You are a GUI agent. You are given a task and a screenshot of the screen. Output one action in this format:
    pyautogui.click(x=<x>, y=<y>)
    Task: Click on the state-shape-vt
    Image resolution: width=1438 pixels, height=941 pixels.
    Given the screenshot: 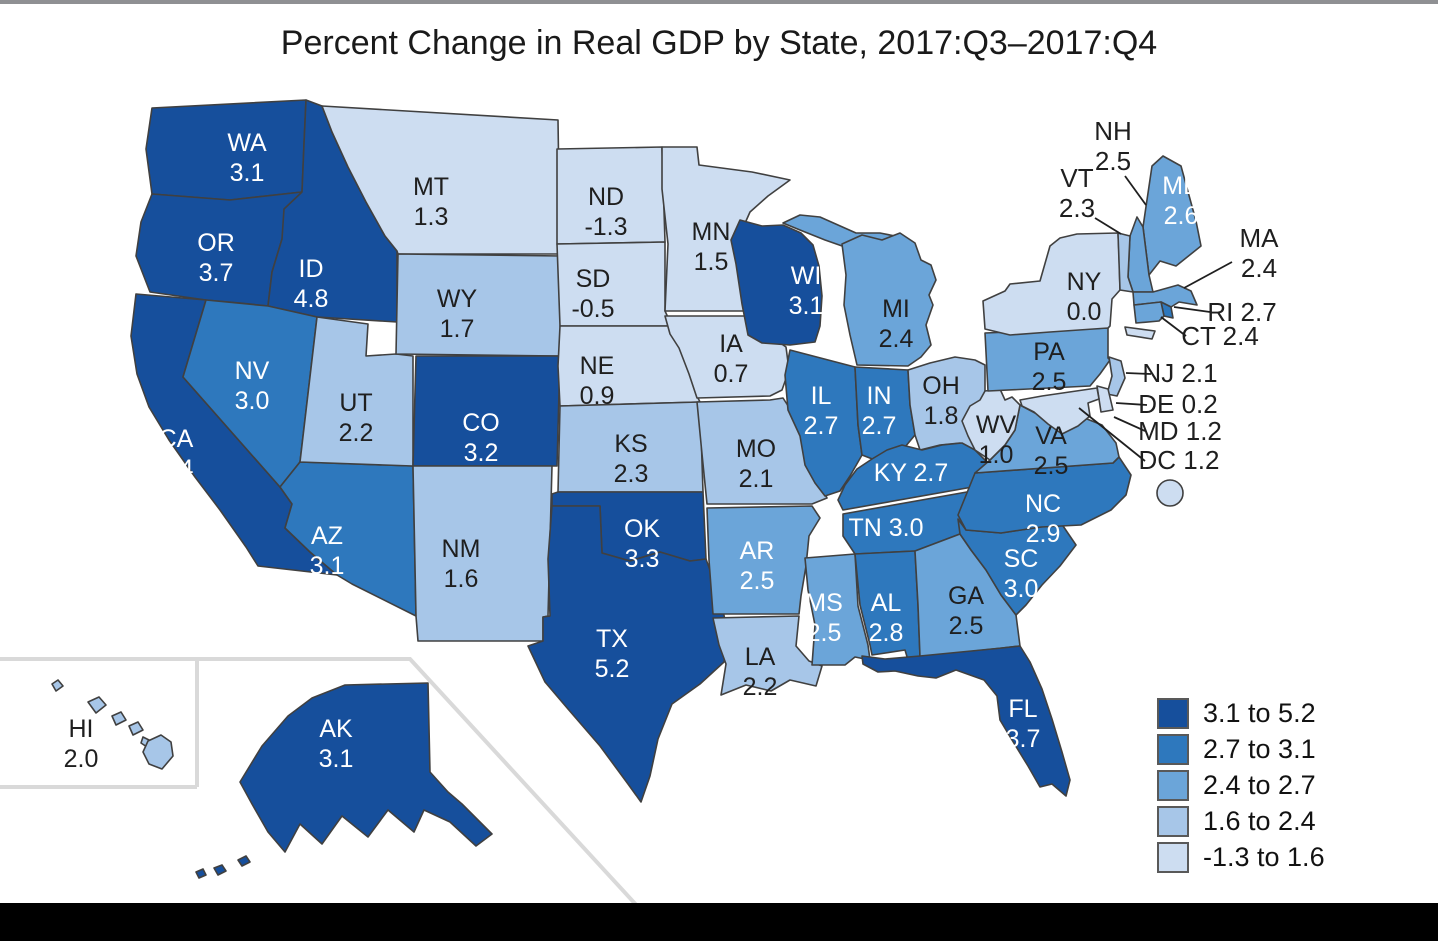 What is the action you would take?
    pyautogui.click(x=1125, y=262)
    